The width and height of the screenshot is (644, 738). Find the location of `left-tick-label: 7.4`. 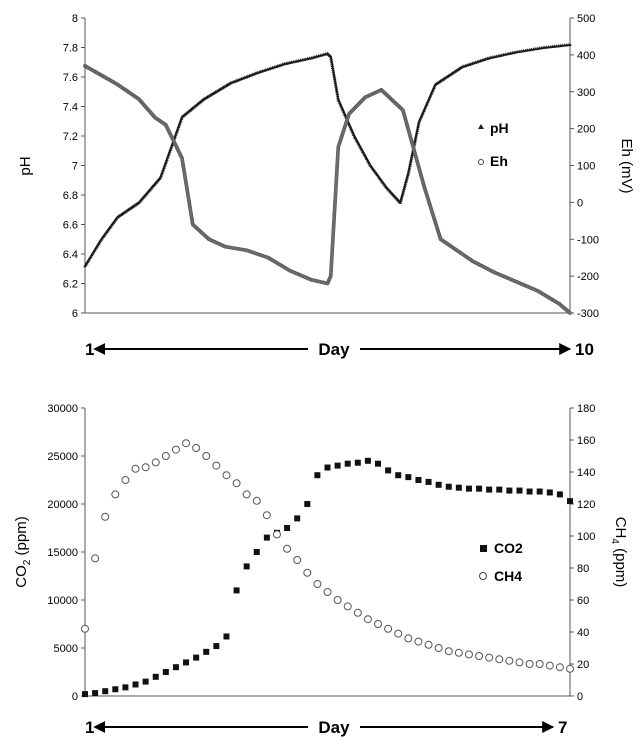

left-tick-label: 7.4 is located at coordinates (70, 108).